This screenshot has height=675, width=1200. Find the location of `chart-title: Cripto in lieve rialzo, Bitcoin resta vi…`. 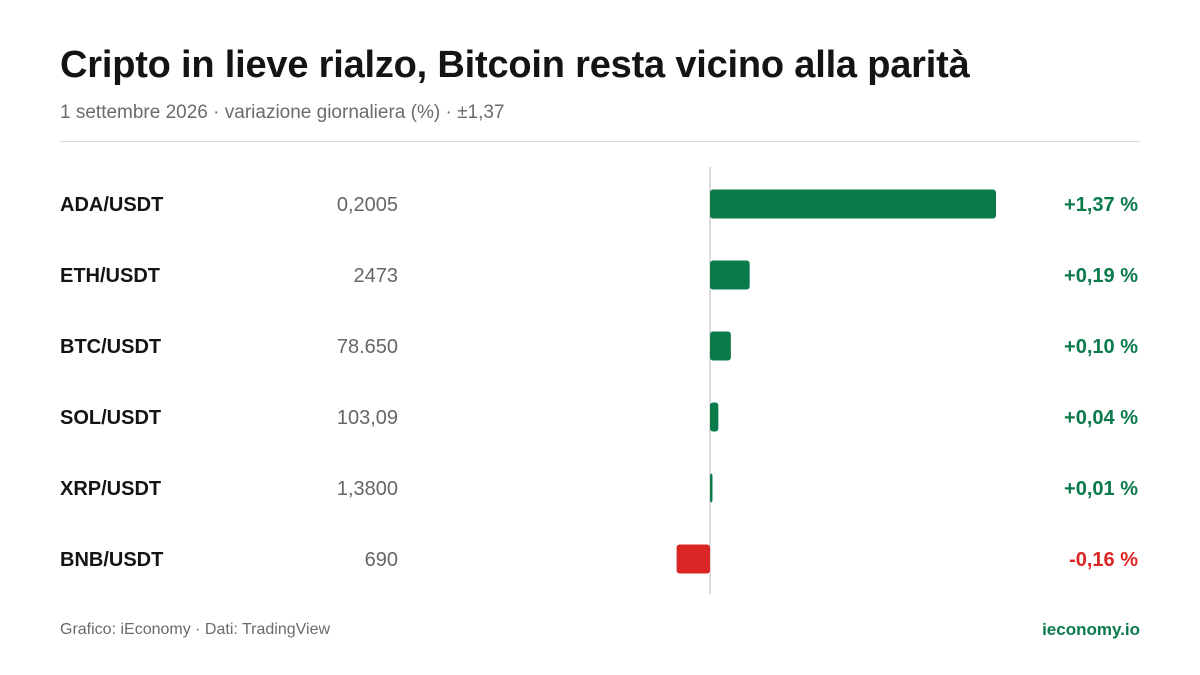

chart-title: Cripto in lieve rialzo, Bitcoin resta vi… is located at coordinates (515, 65).